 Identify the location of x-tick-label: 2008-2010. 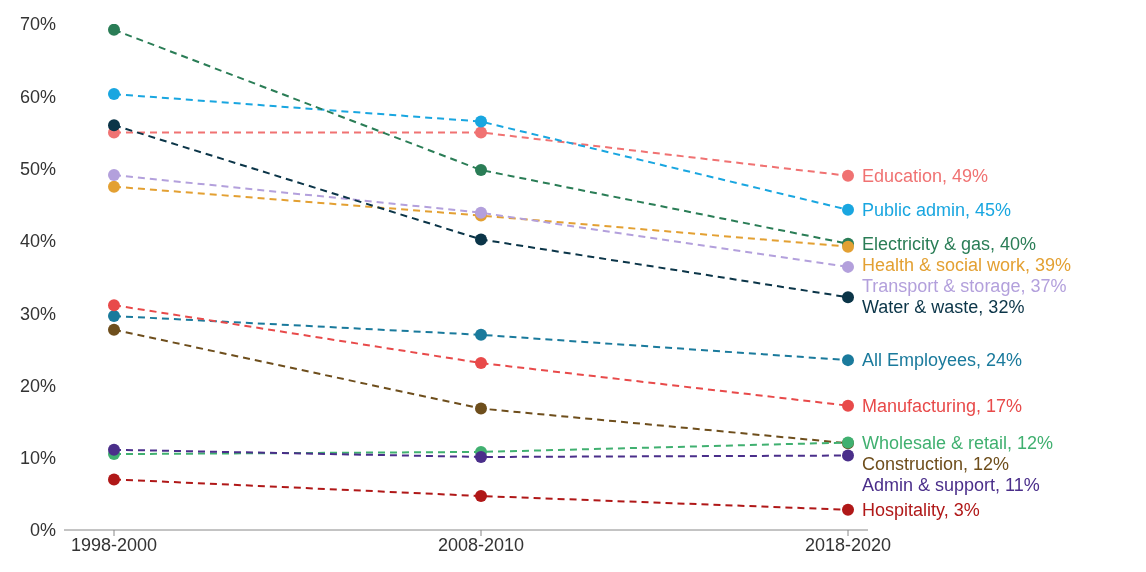
(481, 544).